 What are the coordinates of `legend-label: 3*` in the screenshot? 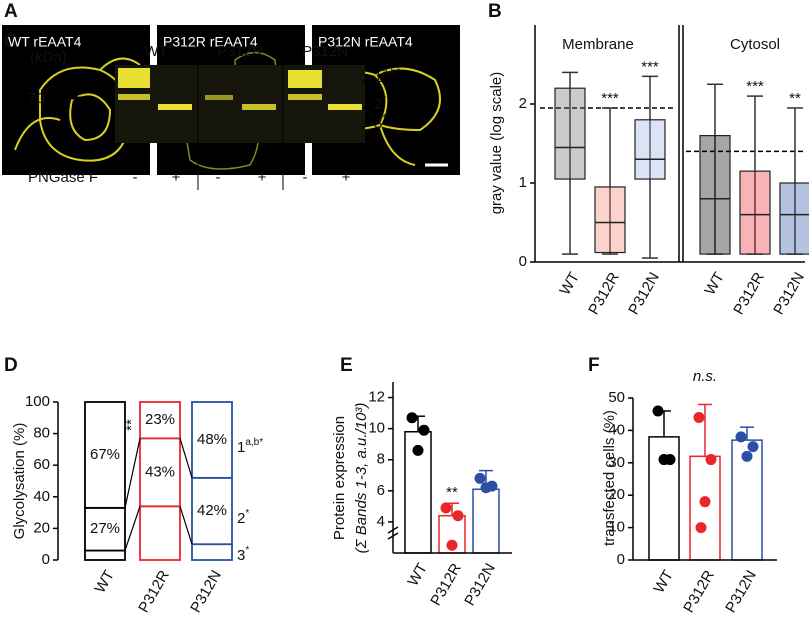 It's located at (243, 554).